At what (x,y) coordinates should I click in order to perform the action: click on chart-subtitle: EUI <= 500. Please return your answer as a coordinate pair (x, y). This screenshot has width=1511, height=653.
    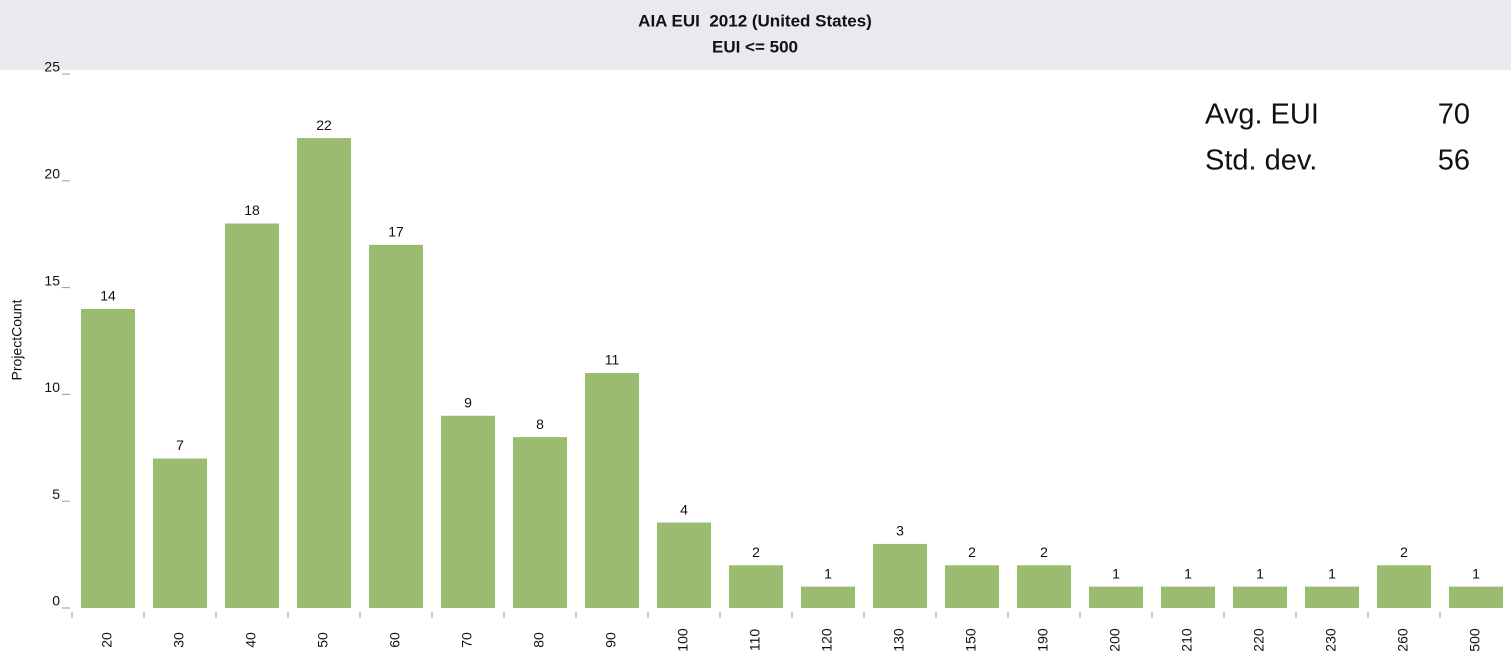
    Looking at the image, I should click on (755, 46).